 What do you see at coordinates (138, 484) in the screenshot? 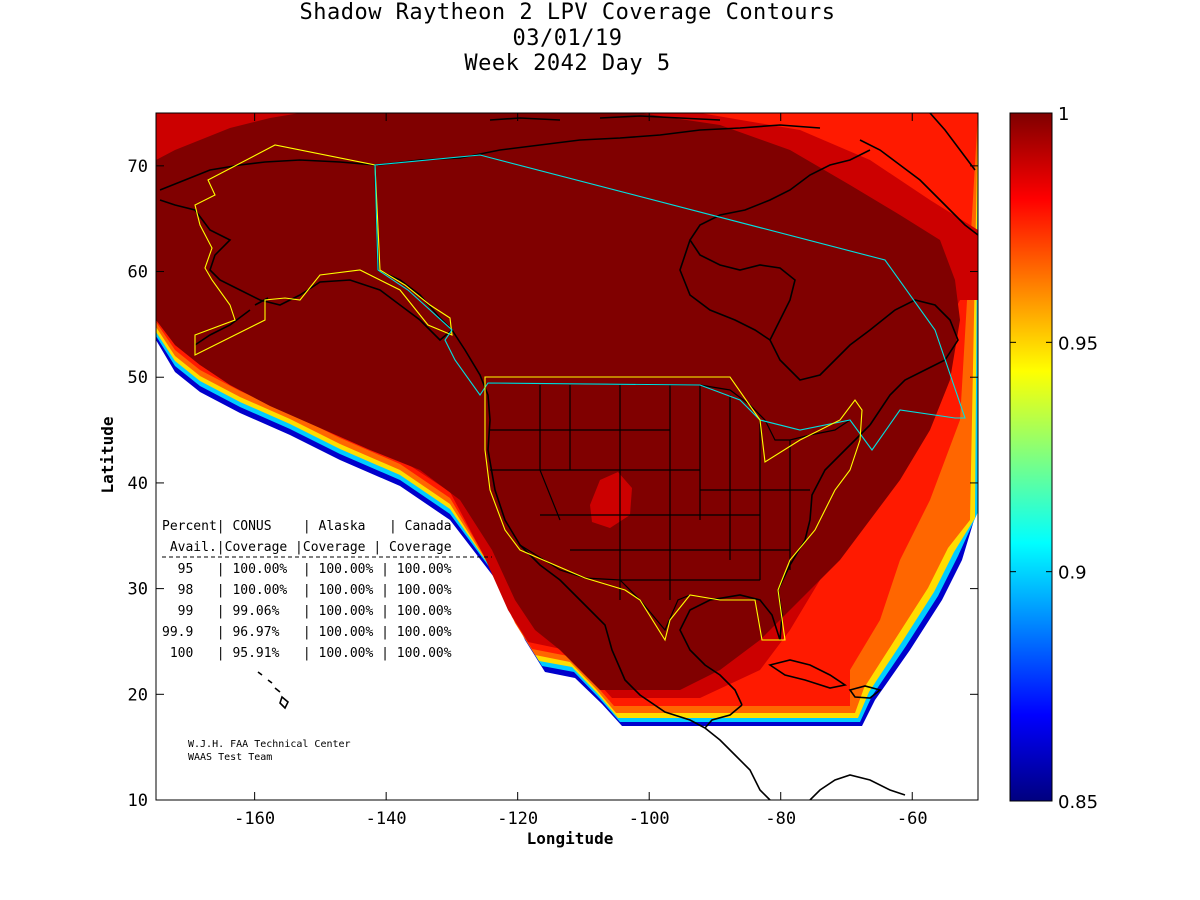
I see `y-tick-label: 40` at bounding box center [138, 484].